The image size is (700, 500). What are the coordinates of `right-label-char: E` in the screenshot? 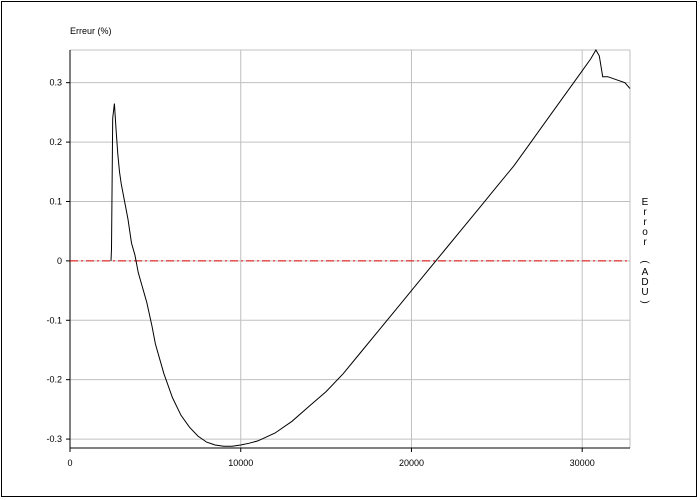 It's located at (645, 202).